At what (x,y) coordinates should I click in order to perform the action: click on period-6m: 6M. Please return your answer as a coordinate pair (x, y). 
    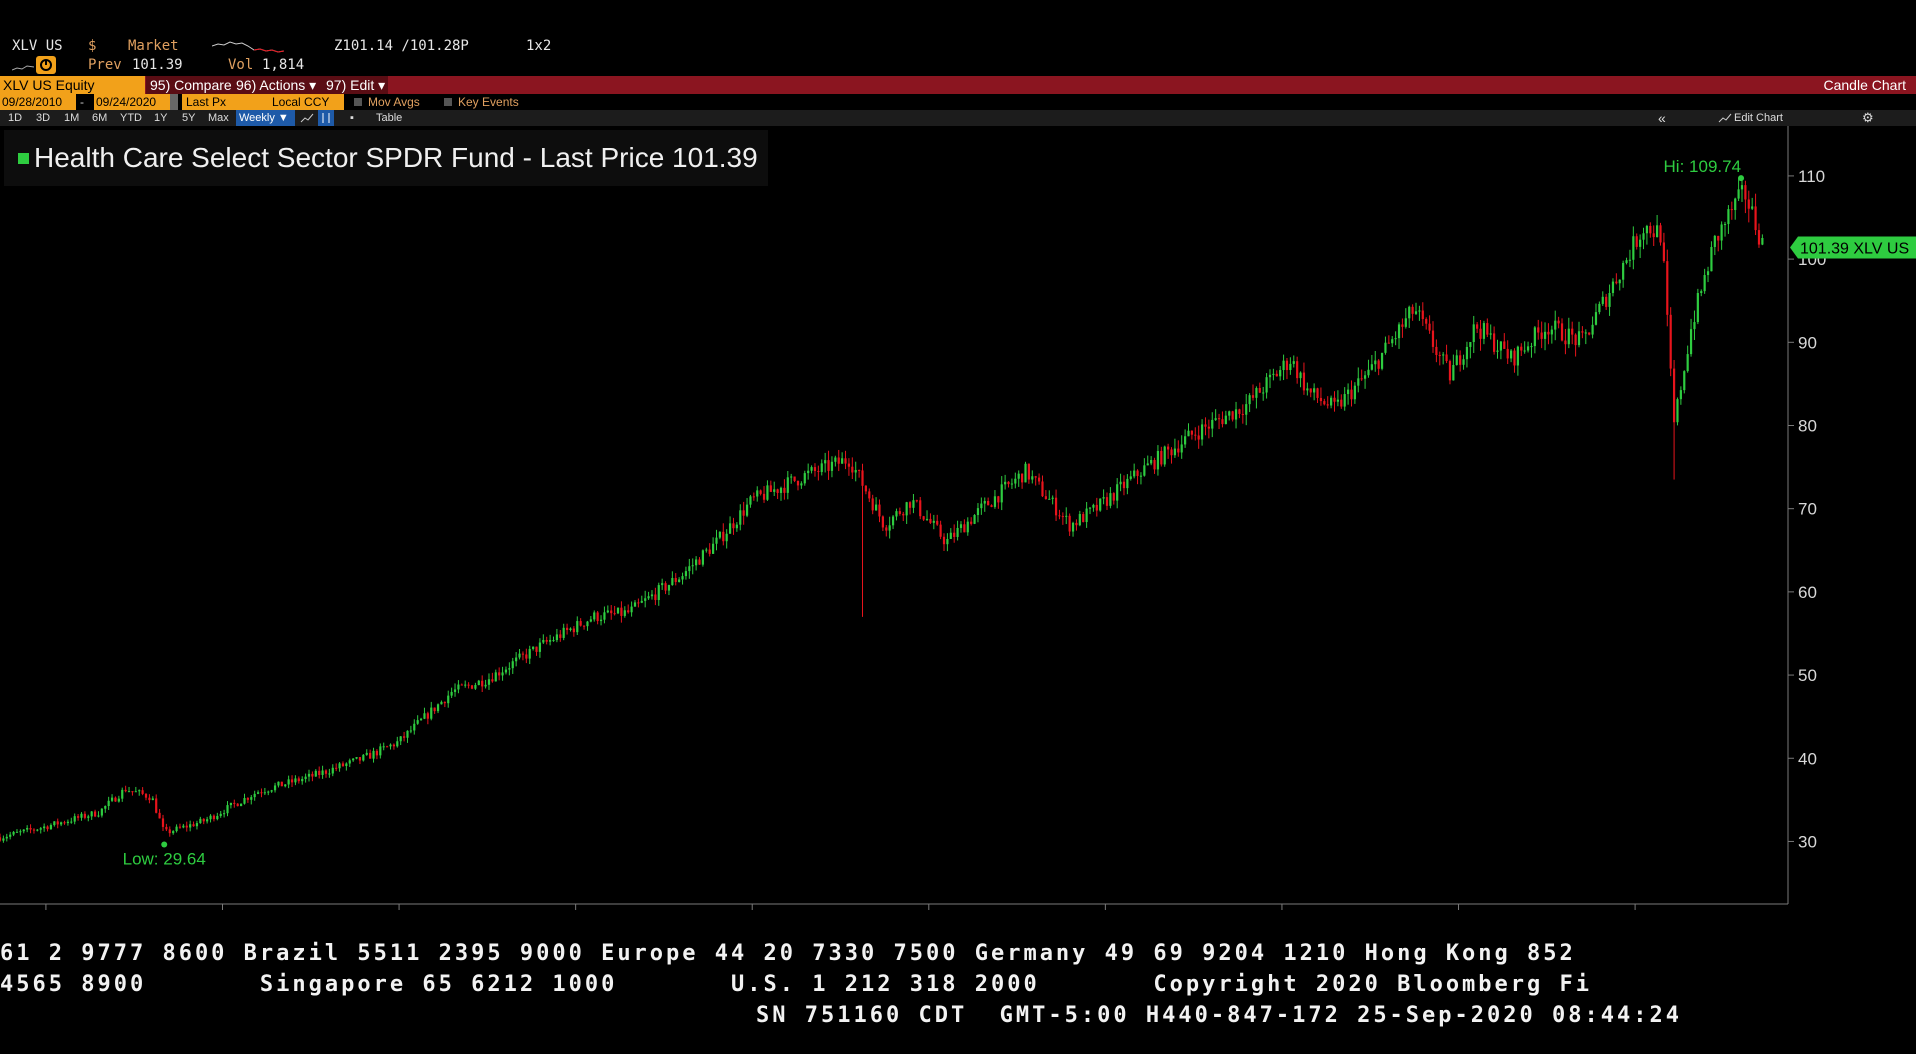
    Looking at the image, I should click on (100, 118).